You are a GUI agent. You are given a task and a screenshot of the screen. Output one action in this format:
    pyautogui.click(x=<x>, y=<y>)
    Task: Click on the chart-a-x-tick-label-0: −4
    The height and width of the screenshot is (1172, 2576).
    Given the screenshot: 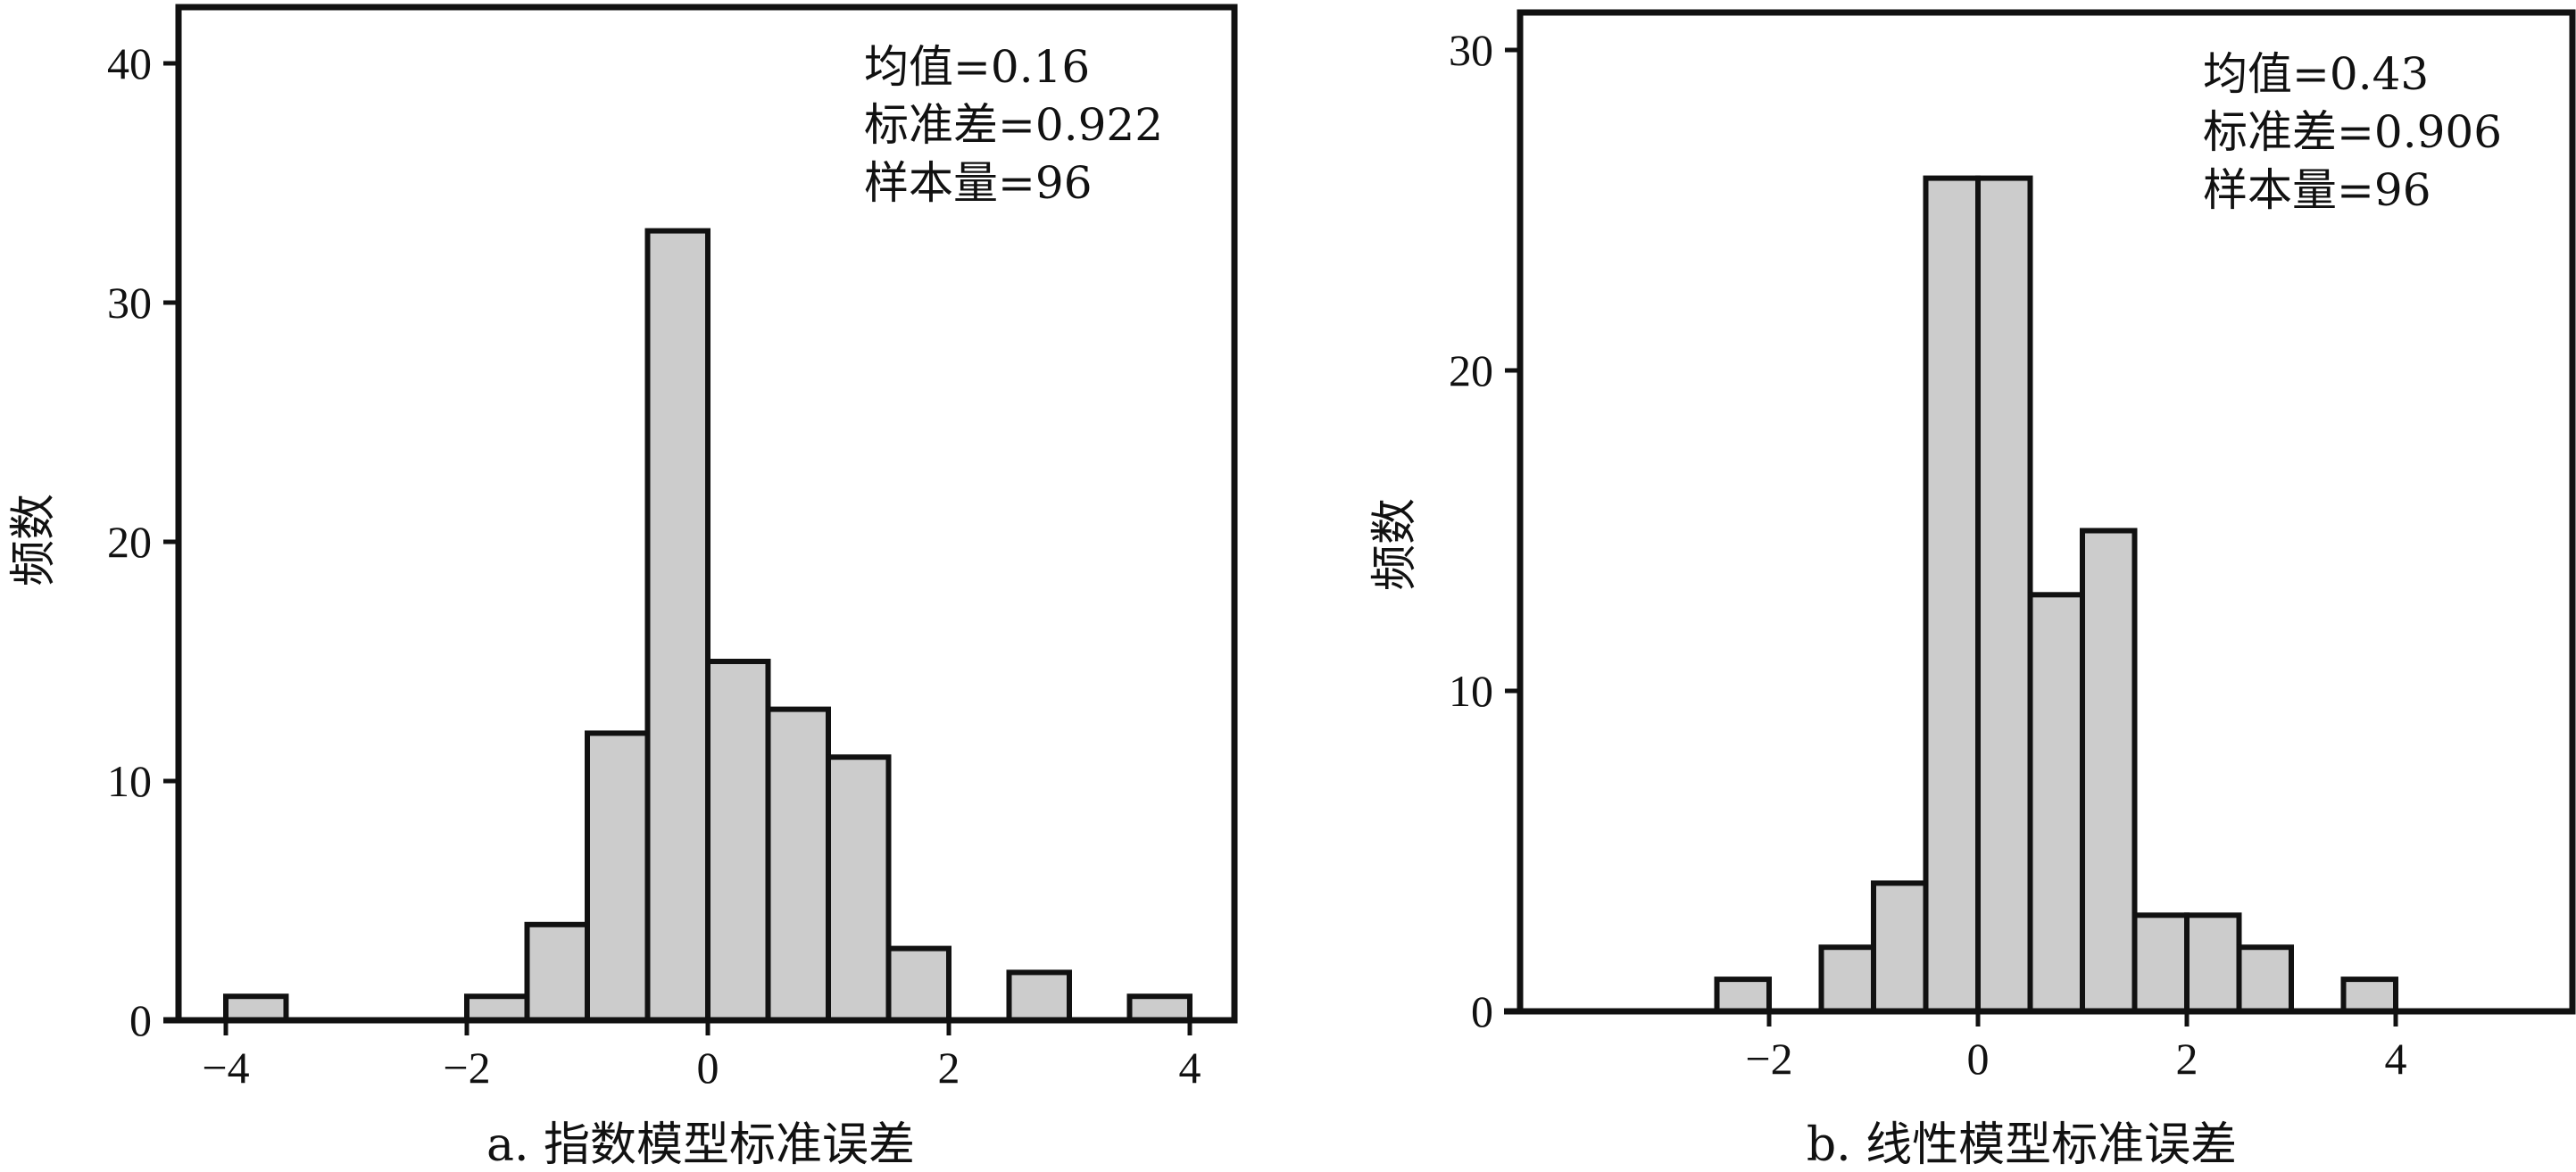 What is the action you would take?
    pyautogui.click(x=226, y=1068)
    